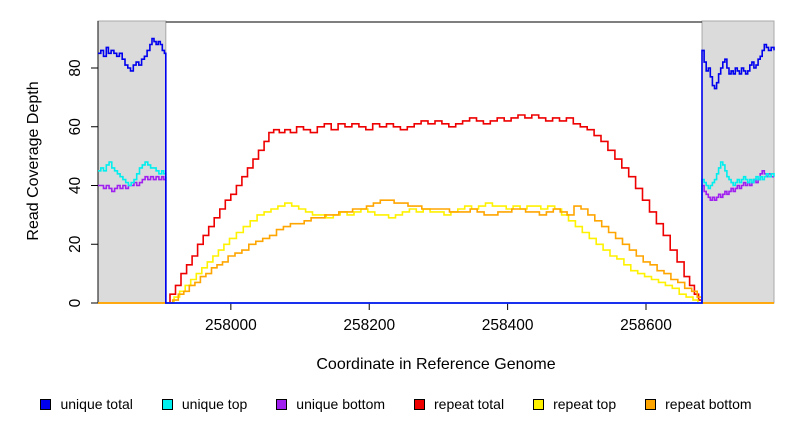 The image size is (792, 432). Describe the element at coordinates (708, 404) in the screenshot. I see `legend-label: repeat bottom` at that location.